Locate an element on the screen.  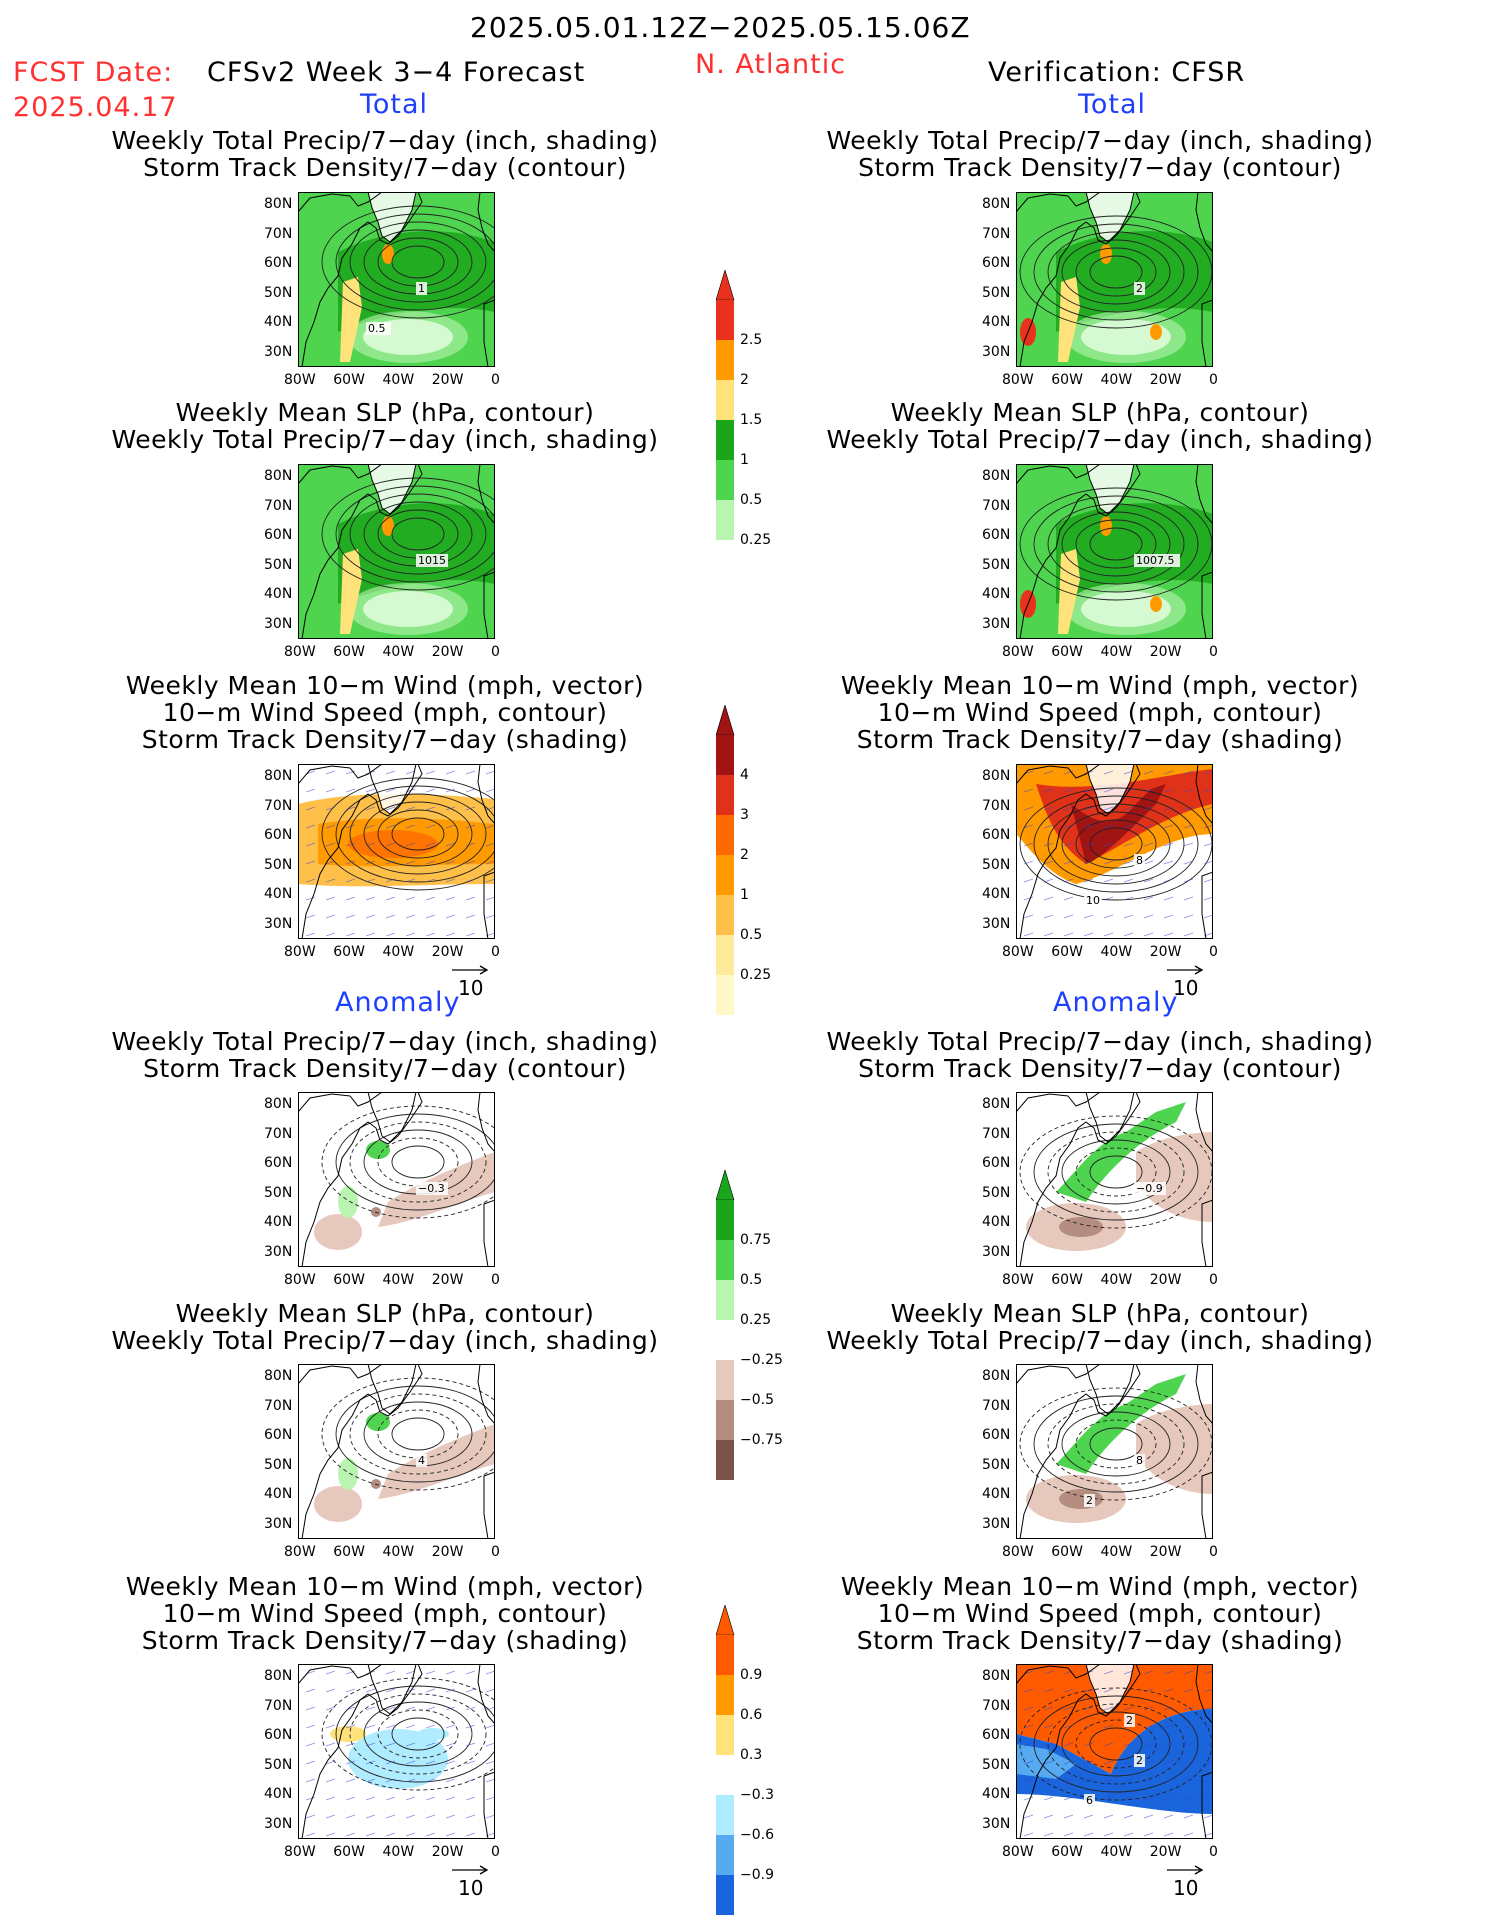
title-fc-total-wind-3: Storm Track Density/7−day (shading) is located at coordinates (385, 739).